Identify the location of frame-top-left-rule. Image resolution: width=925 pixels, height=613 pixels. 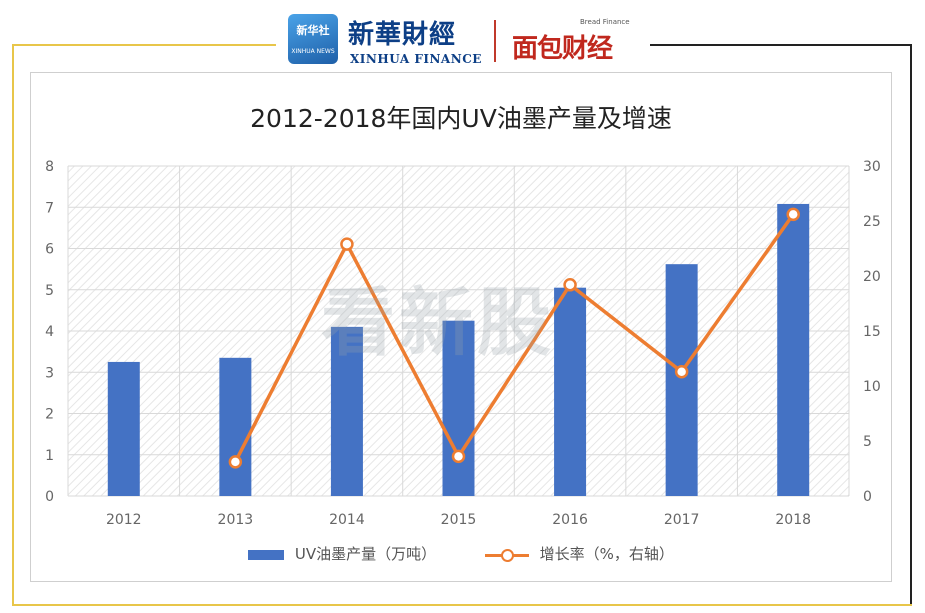
(144, 45).